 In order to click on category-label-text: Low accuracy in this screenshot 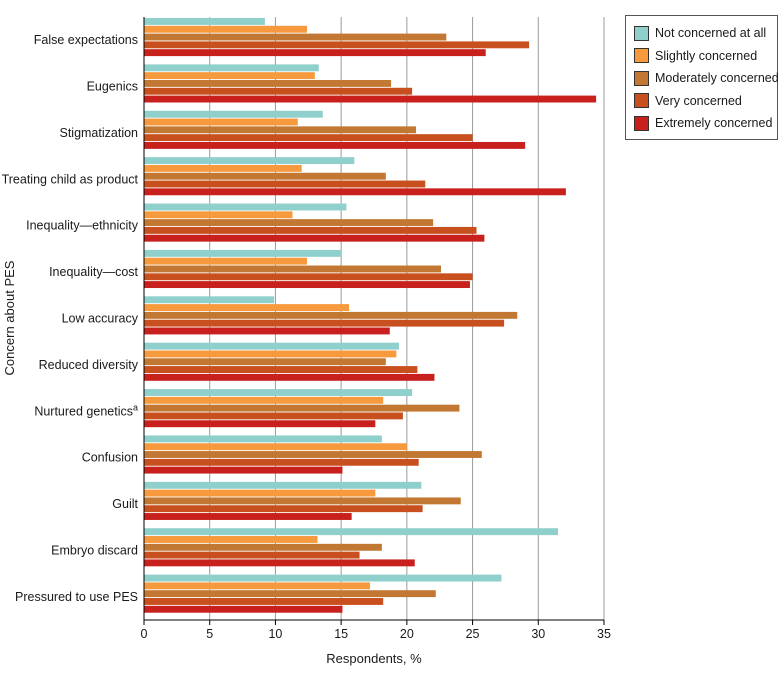, I will do `click(100, 319)`.